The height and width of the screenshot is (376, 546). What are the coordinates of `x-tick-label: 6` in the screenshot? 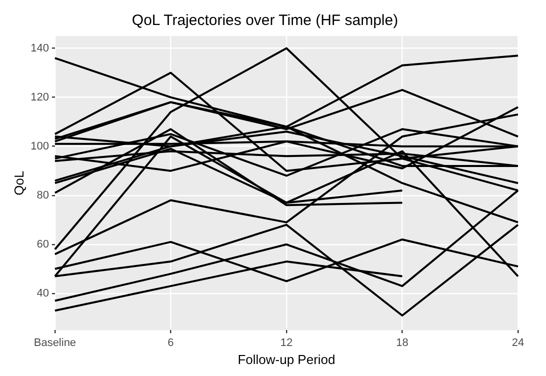 It's located at (171, 342).